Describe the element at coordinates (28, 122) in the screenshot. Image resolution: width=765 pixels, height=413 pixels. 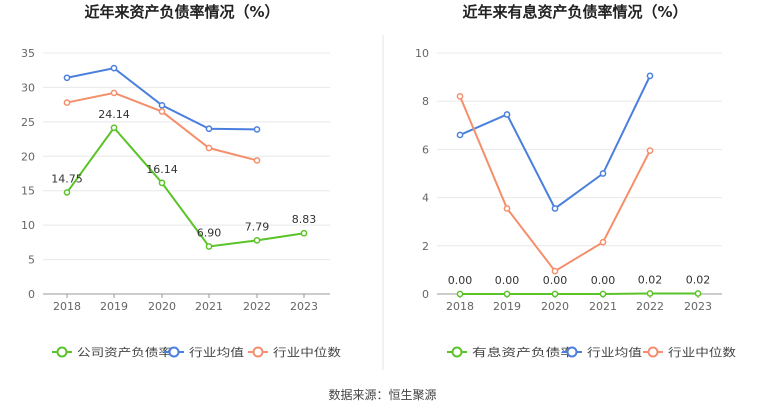
I see `y-tick-label: 25` at that location.